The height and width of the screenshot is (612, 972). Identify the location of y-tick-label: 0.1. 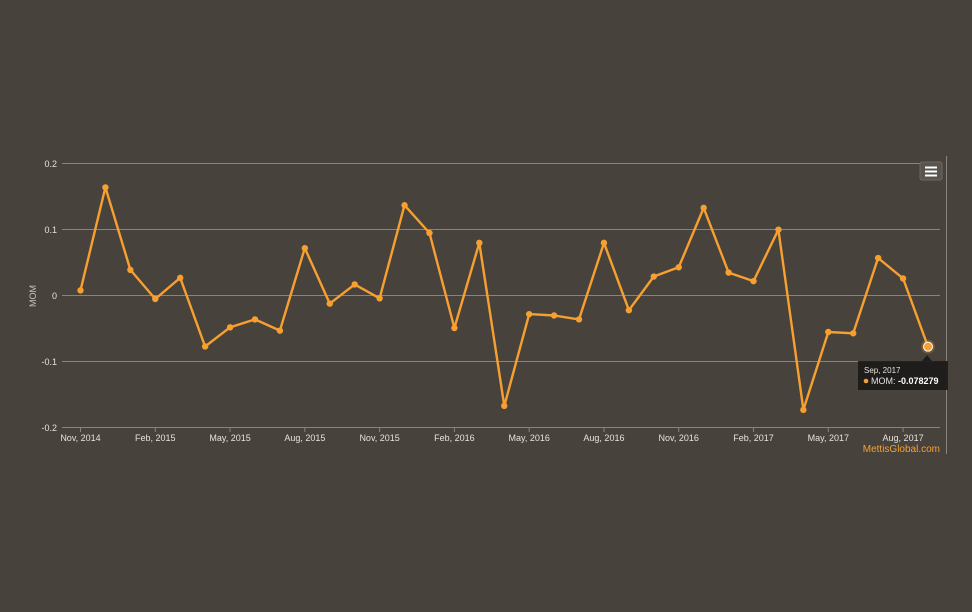
(50, 230).